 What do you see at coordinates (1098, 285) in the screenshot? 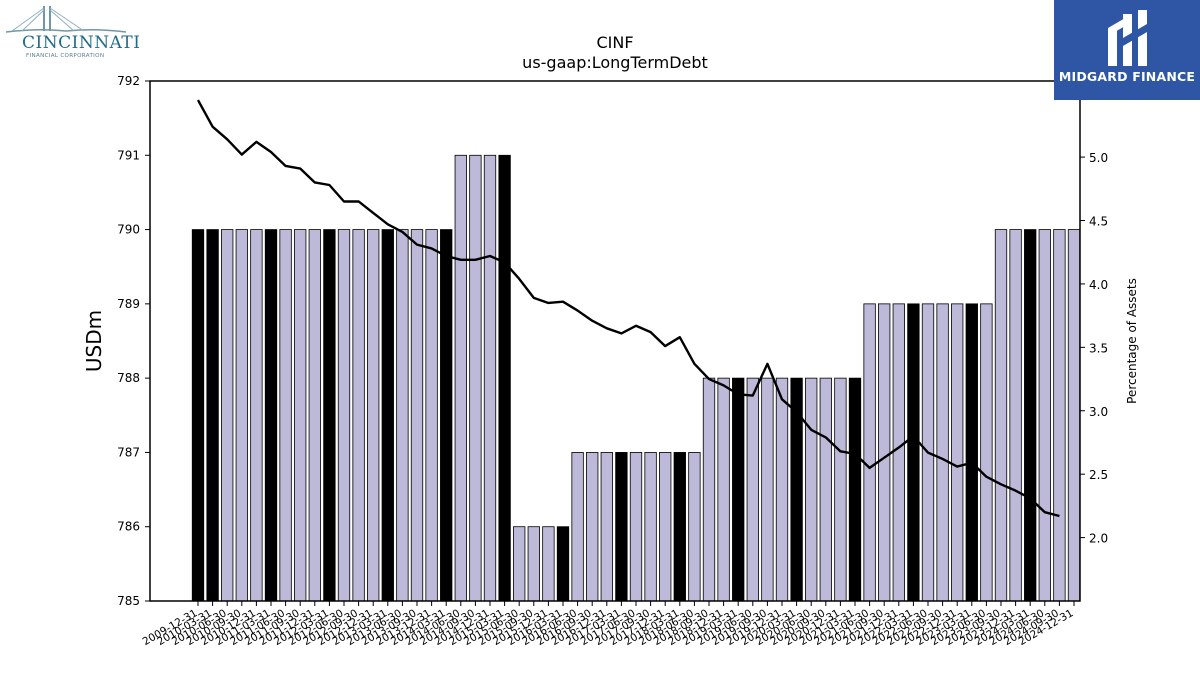
I see `y2-tick-label: 4.0` at bounding box center [1098, 285].